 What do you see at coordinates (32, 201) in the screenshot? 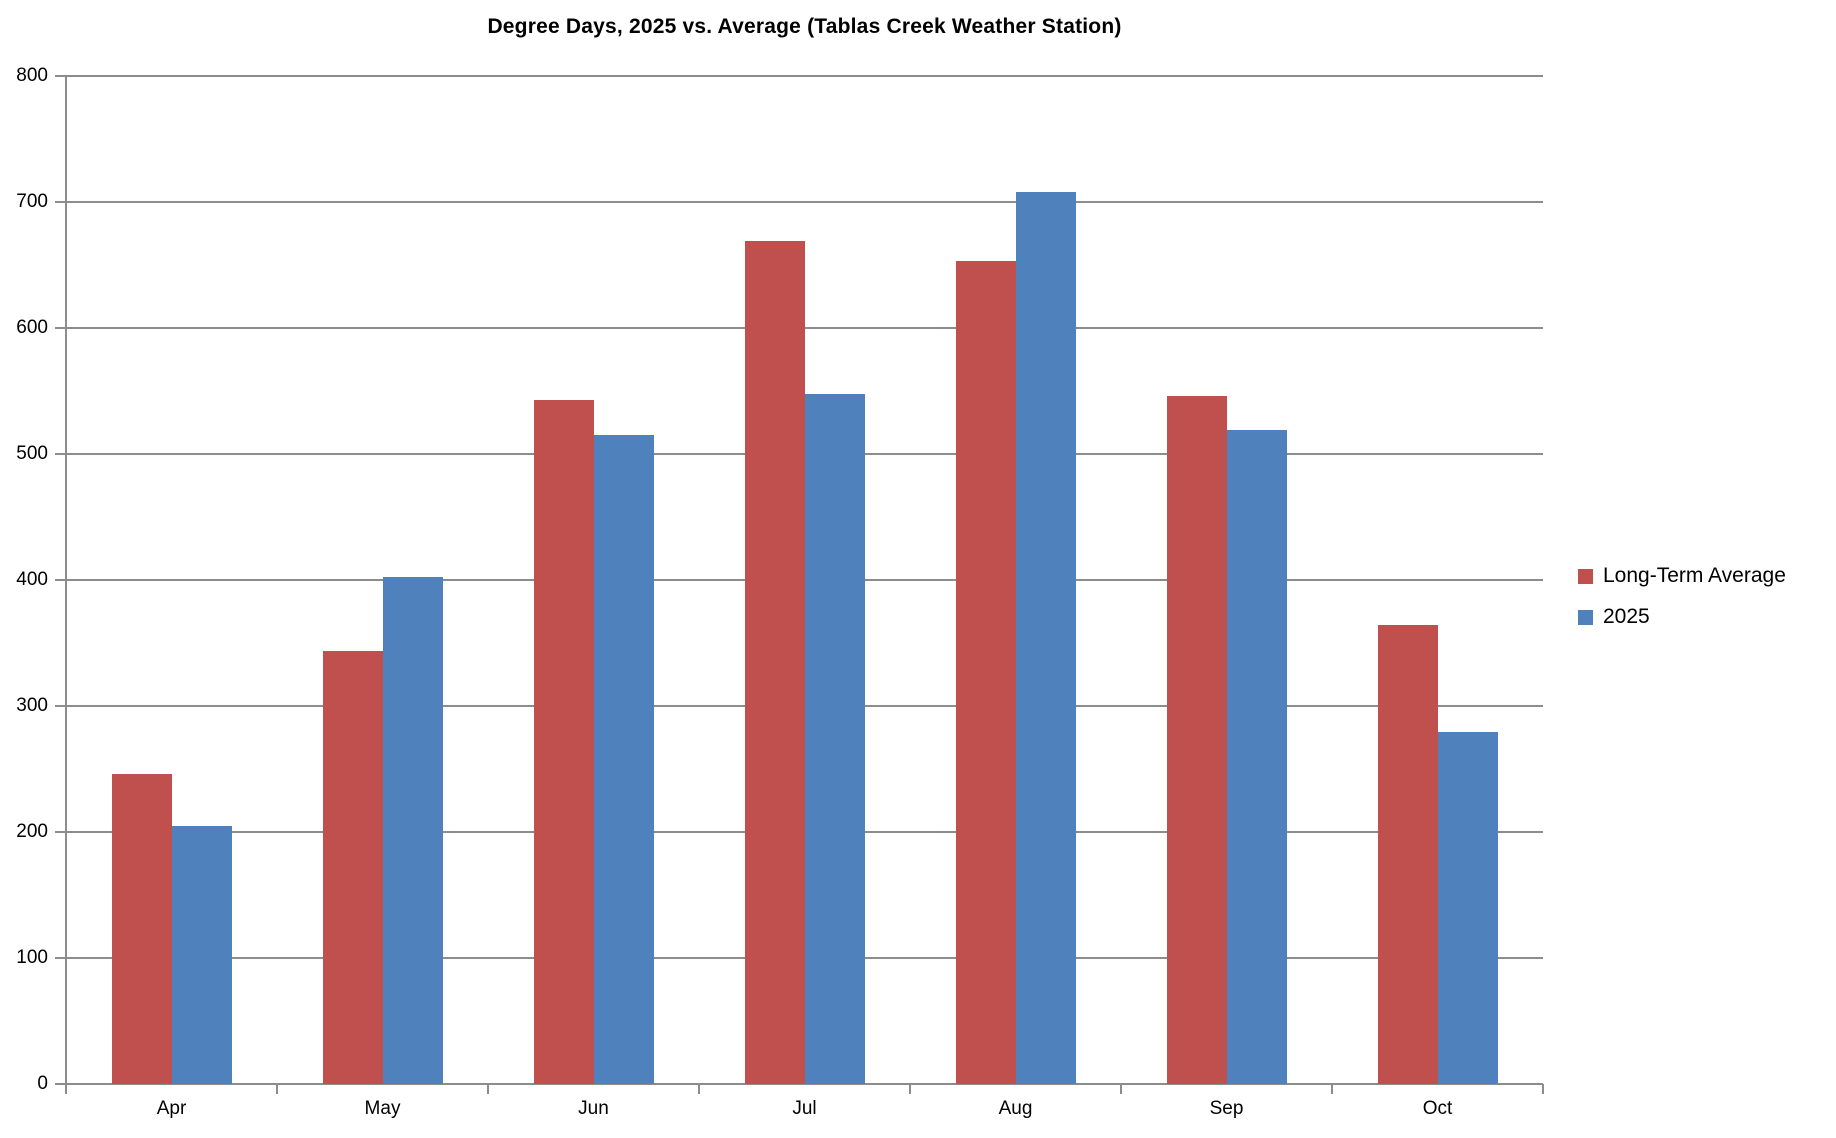
I see `y-tick-label-700: 700` at bounding box center [32, 201].